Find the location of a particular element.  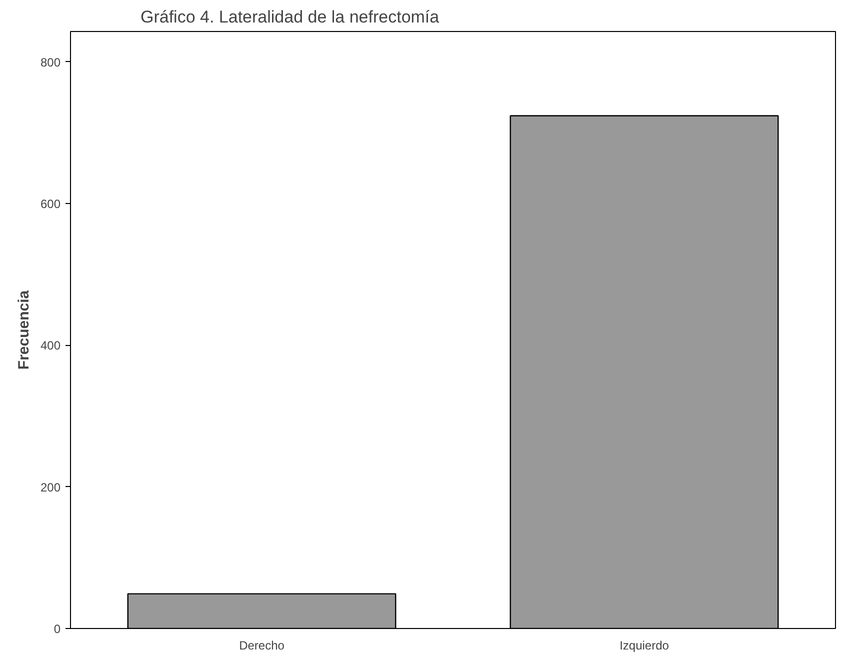

y-tick-label: 200 is located at coordinates (50, 487).